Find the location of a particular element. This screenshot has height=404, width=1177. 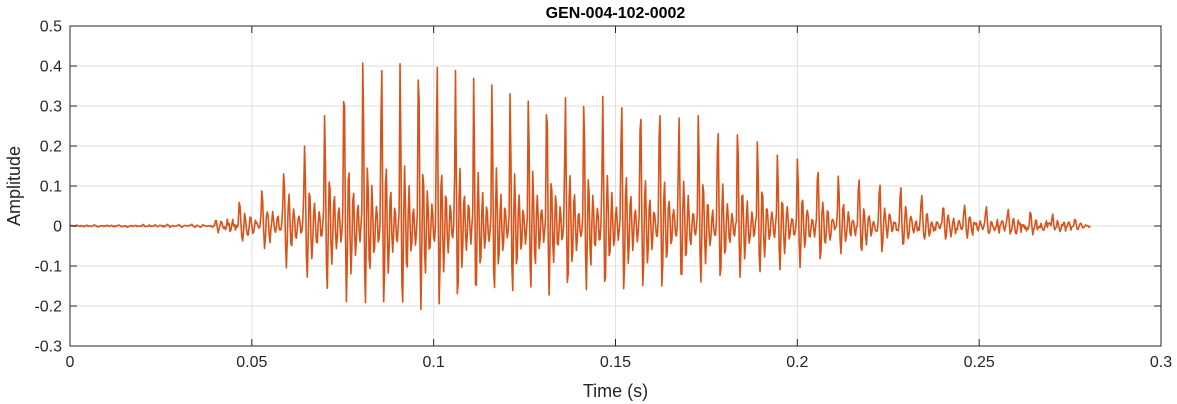

x-axis-label: Time (s) is located at coordinates (615, 391).